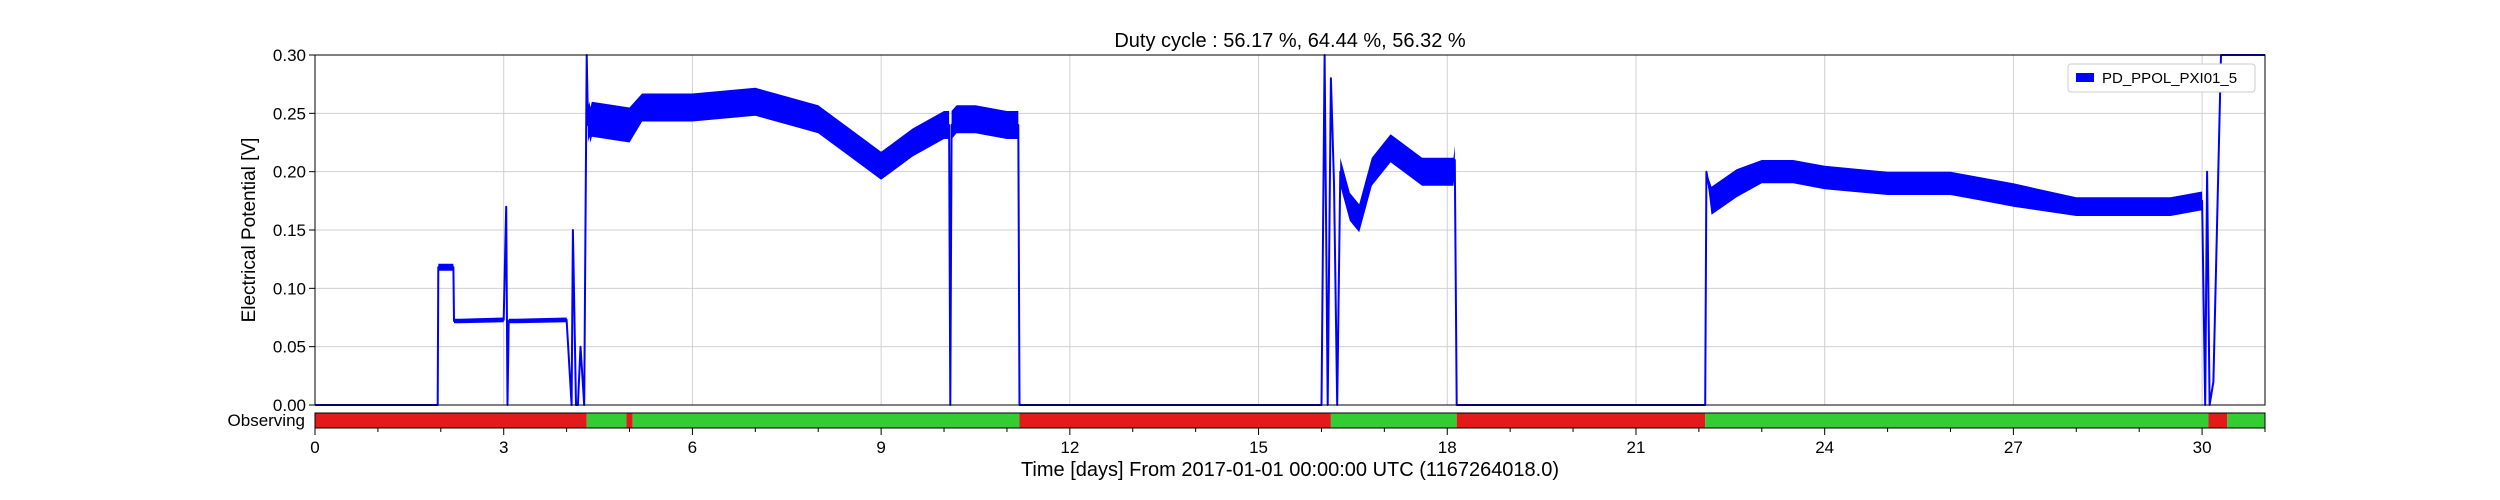 Image resolution: width=2500 pixels, height=500 pixels. I want to click on x-tick-label: 18, so click(1447, 447).